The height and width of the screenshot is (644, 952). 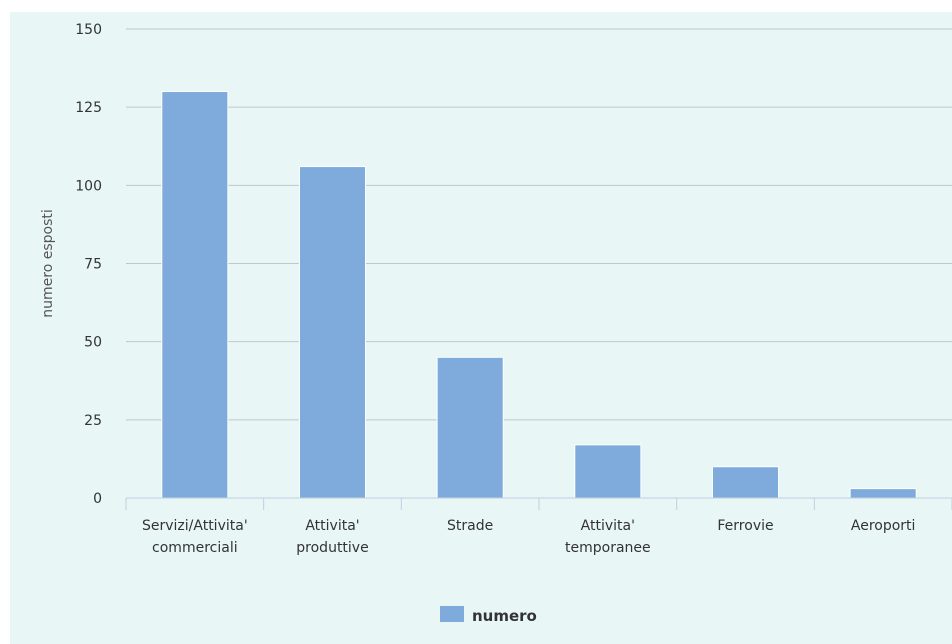 I want to click on legend: numero, so click(x=488, y=615).